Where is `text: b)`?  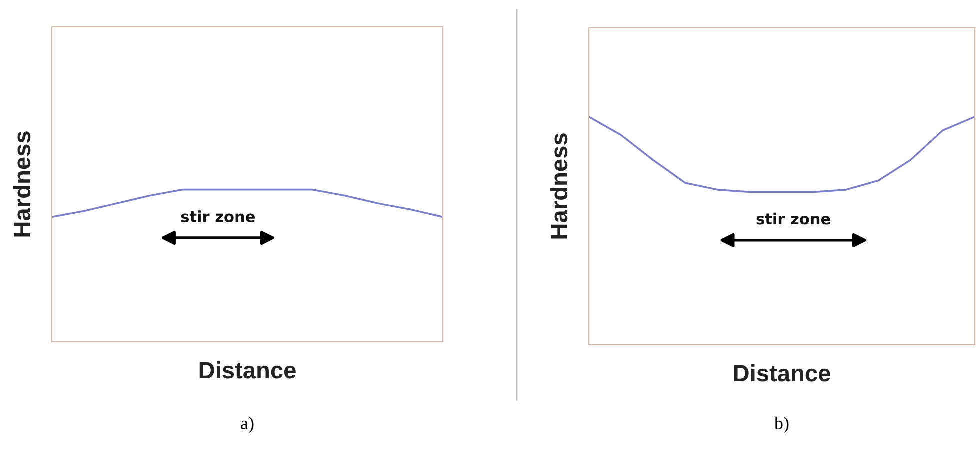 text: b) is located at coordinates (781, 425).